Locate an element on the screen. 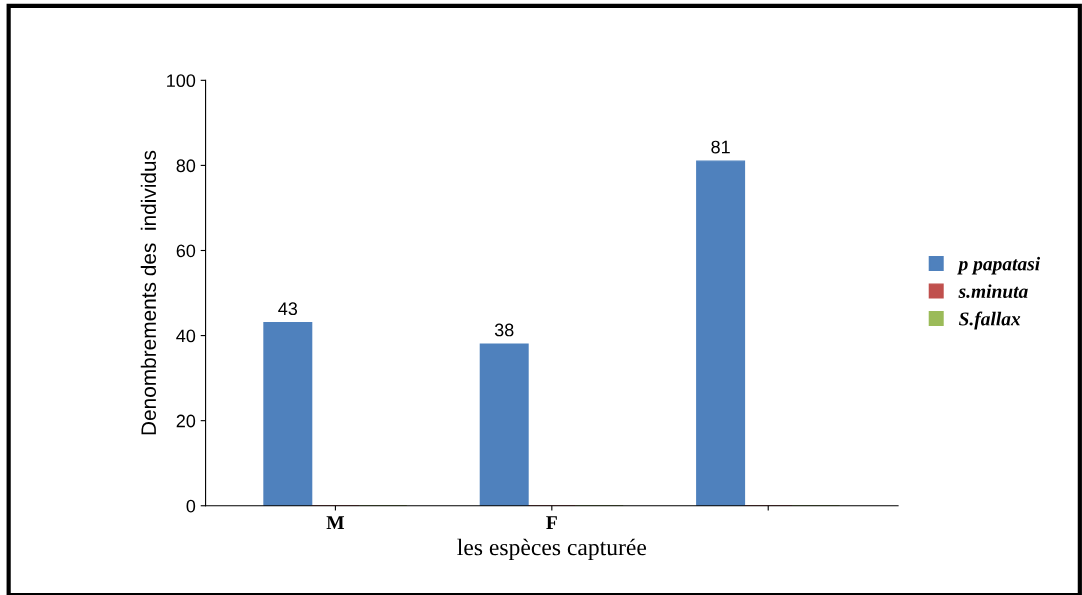  y-axis-title: Denombrements des individus is located at coordinates (148, 292).